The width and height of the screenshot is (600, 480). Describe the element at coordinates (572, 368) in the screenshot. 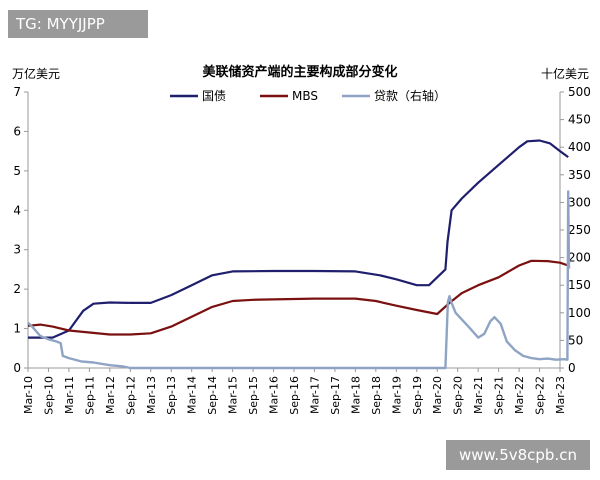

I see `right-tick-label: 0` at that location.